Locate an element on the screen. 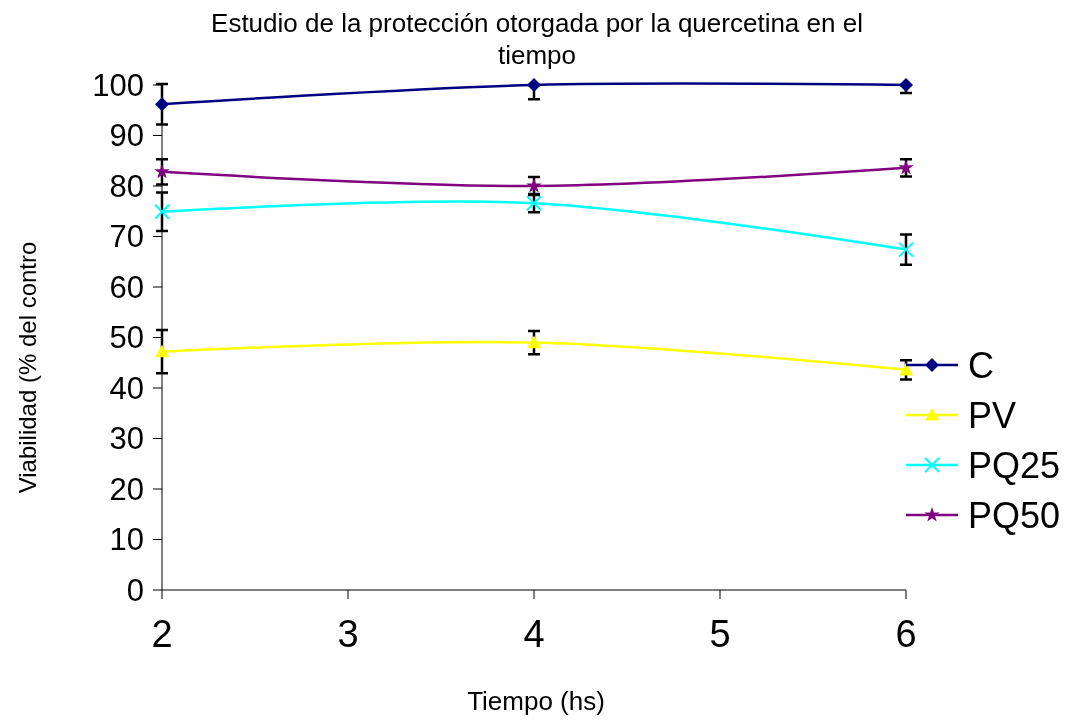  x-tick-label: 5 is located at coordinates (720, 634).